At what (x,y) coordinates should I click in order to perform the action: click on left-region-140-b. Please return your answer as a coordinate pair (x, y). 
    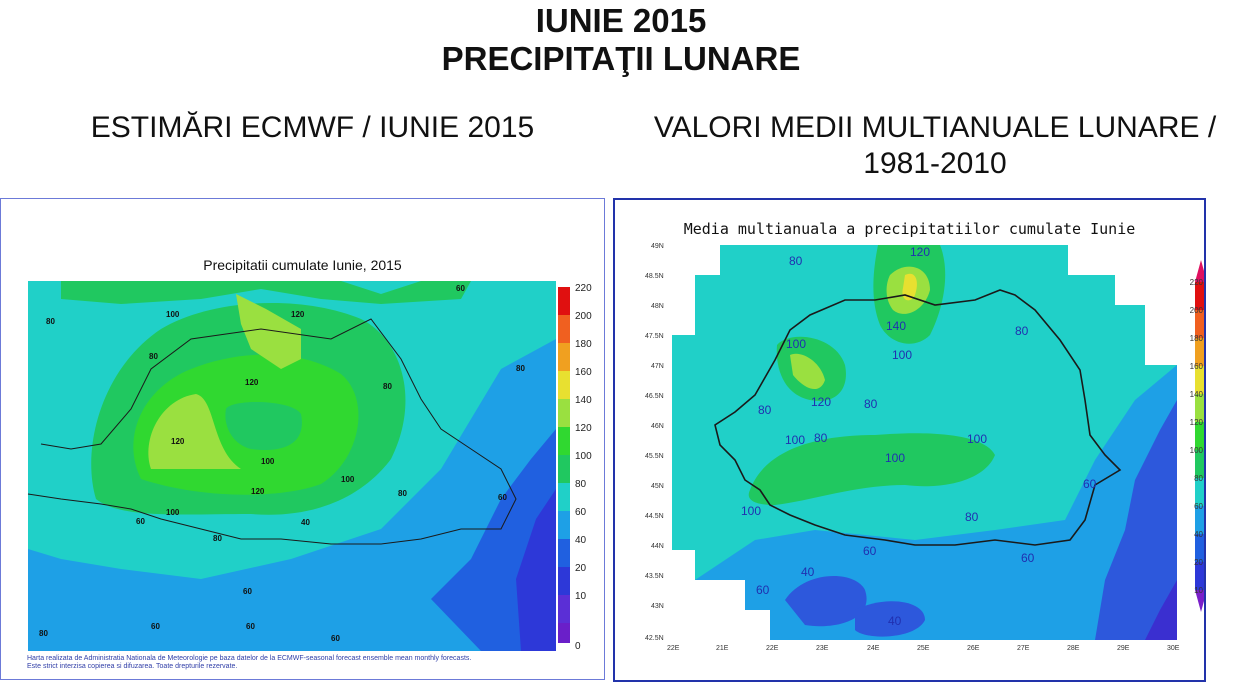
    Looking at the image, I should click on (268, 331).